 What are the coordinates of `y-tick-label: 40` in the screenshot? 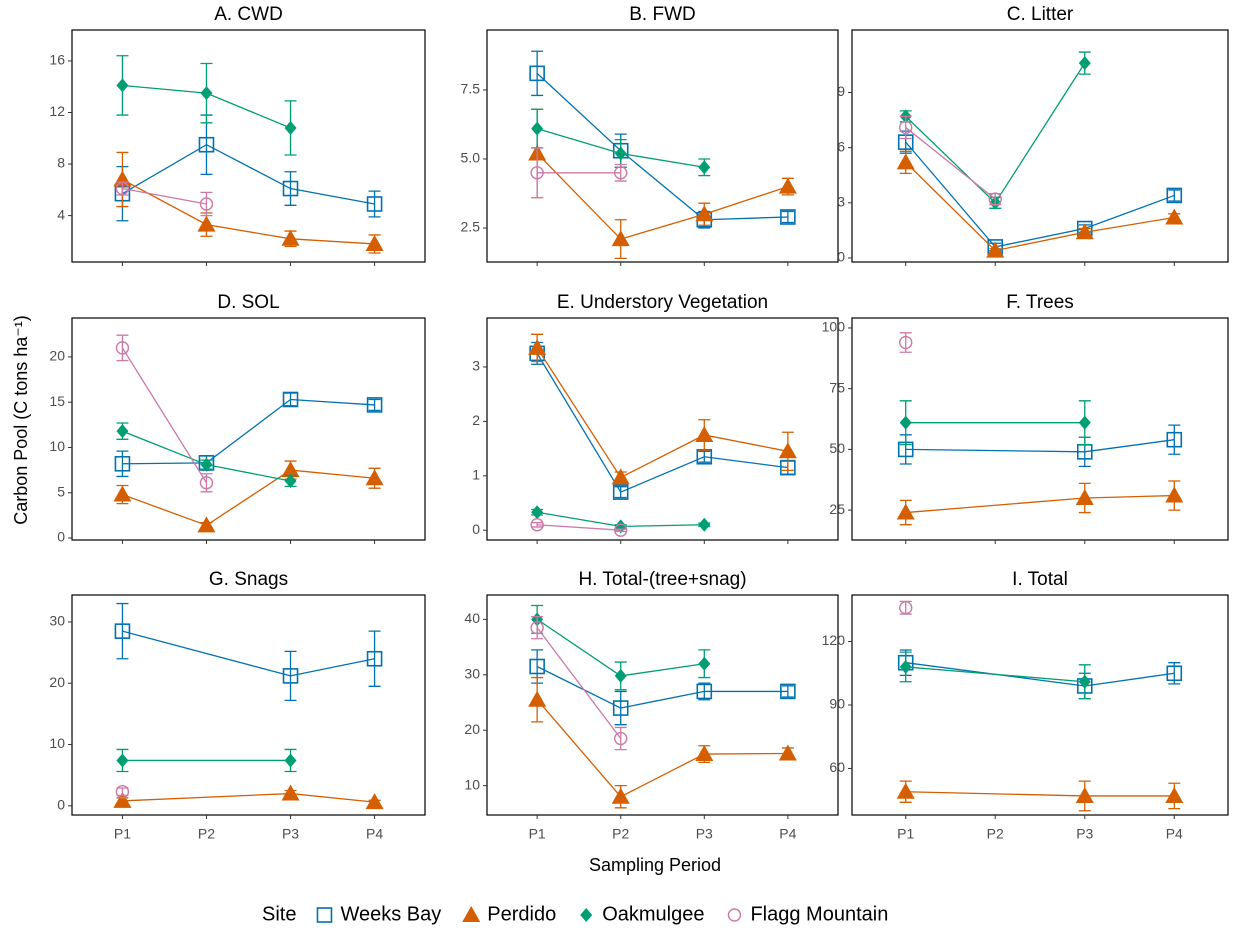 It's located at (472, 618).